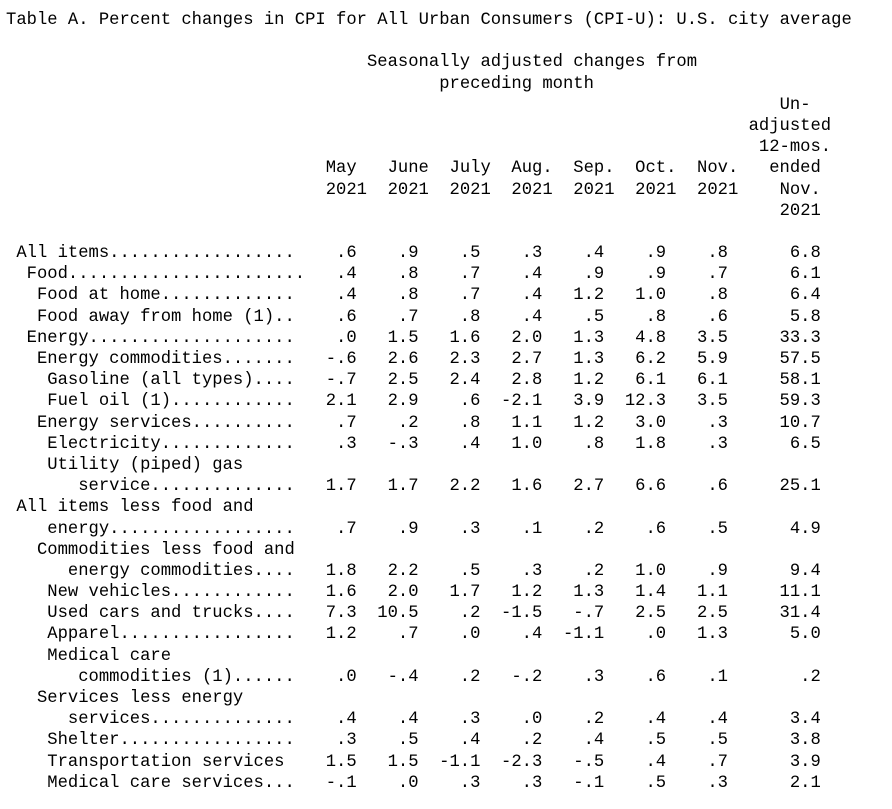  What do you see at coordinates (150, 317) in the screenshot?
I see `row-label: Food away from home (1)..` at bounding box center [150, 317].